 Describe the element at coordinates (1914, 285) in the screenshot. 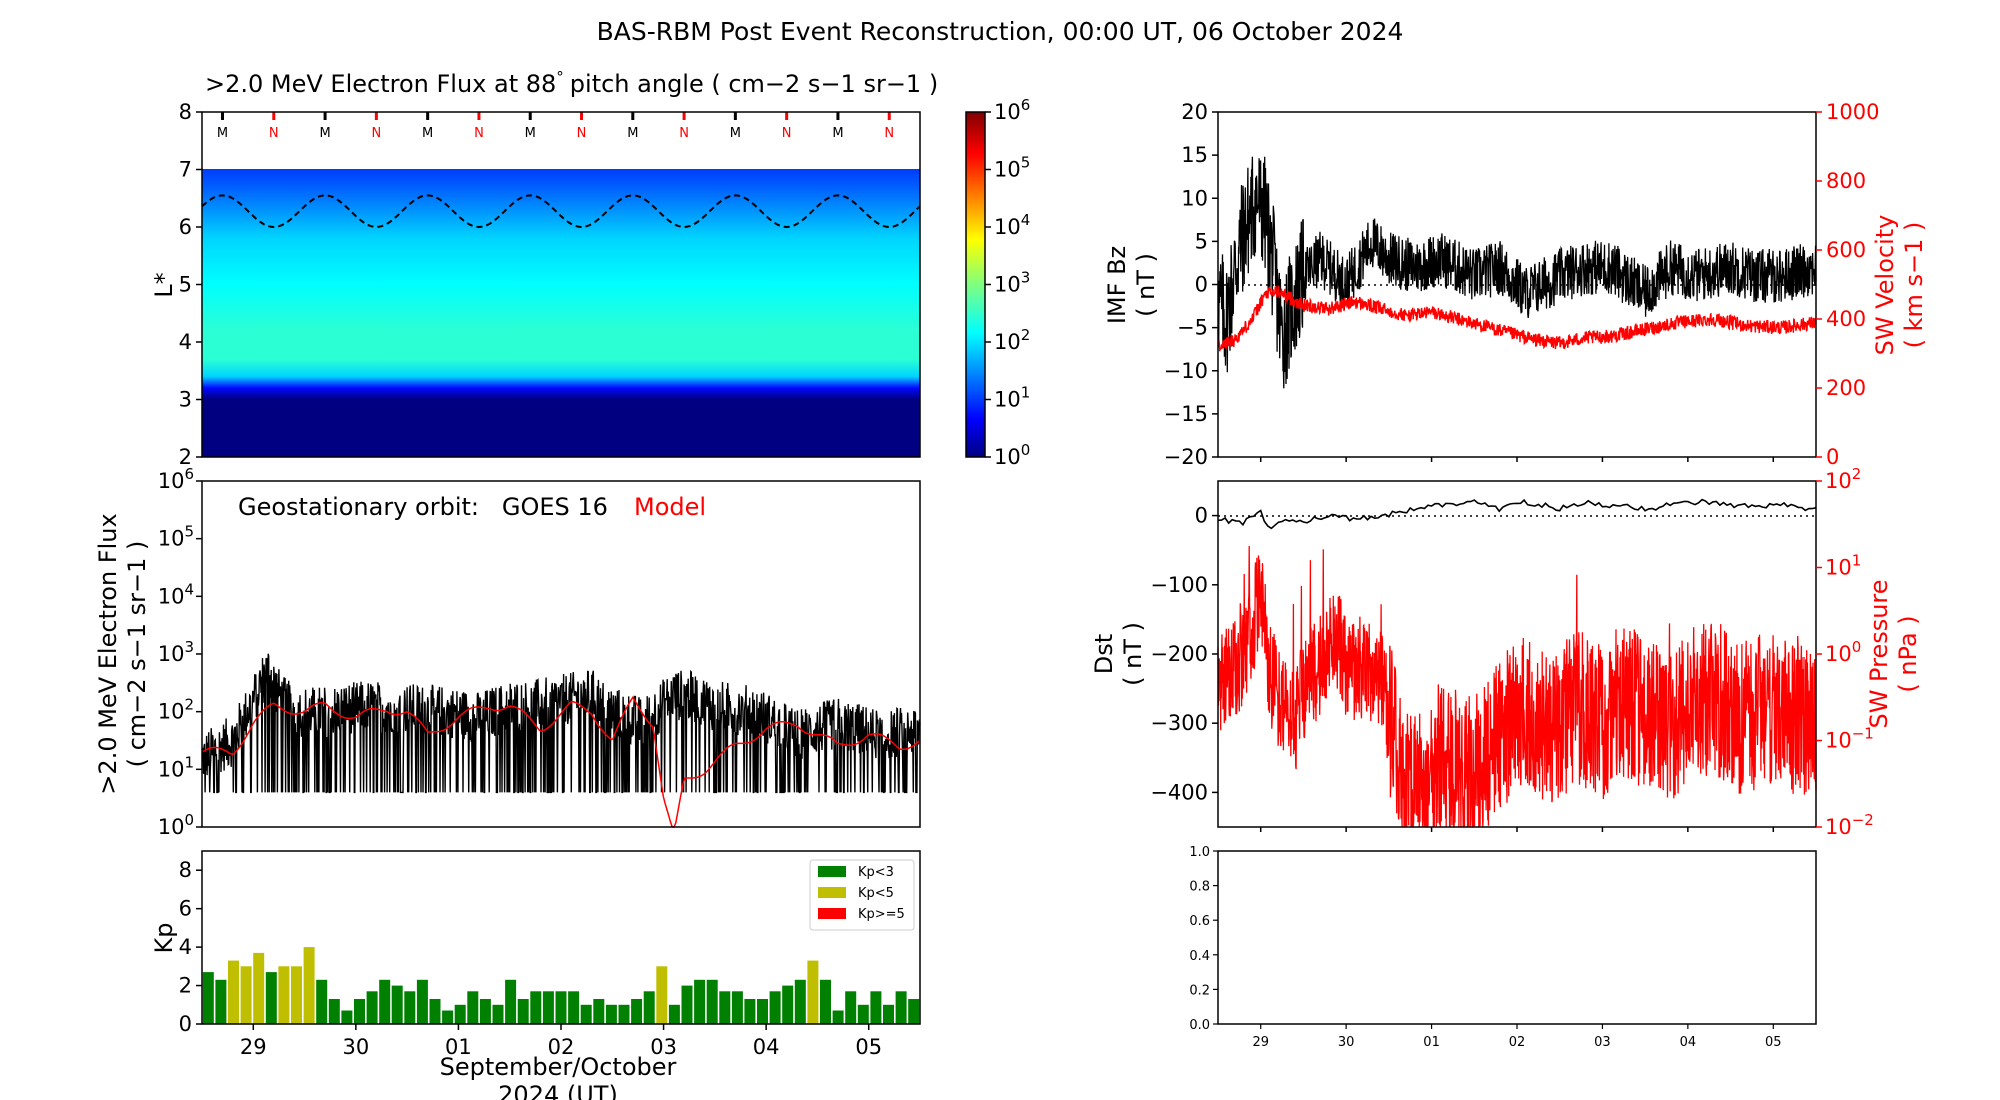

I see `velocity-ylabel-units: ( km s−1 )` at that location.